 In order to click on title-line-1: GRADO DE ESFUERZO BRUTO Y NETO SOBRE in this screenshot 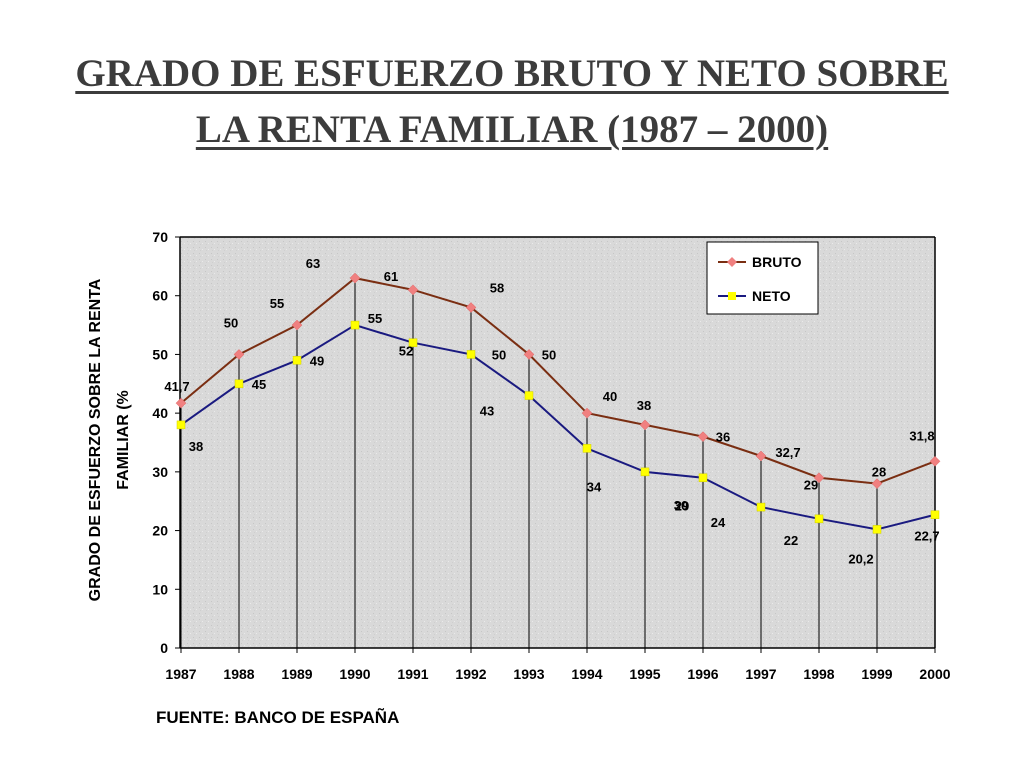, I will do `click(512, 73)`.